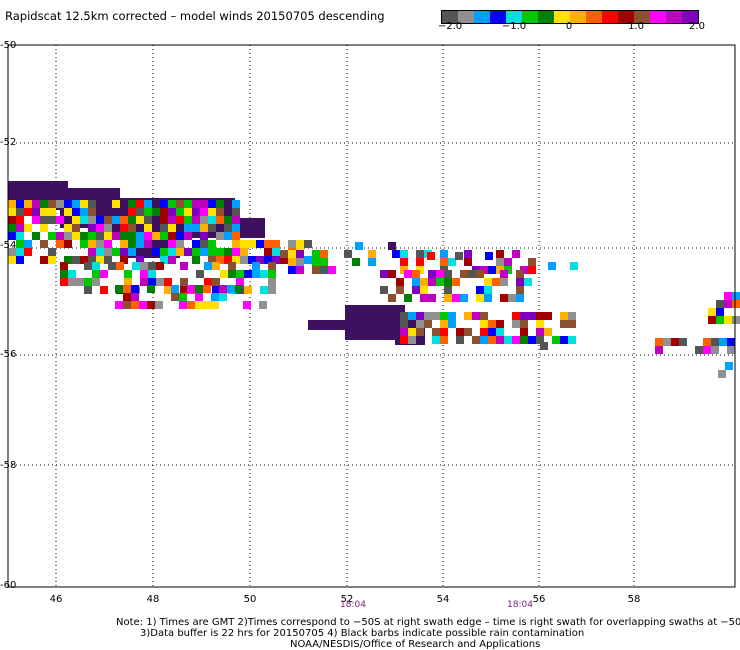 This screenshot has height=650, width=740. I want to click on y-tick-label: -52, so click(8, 142).